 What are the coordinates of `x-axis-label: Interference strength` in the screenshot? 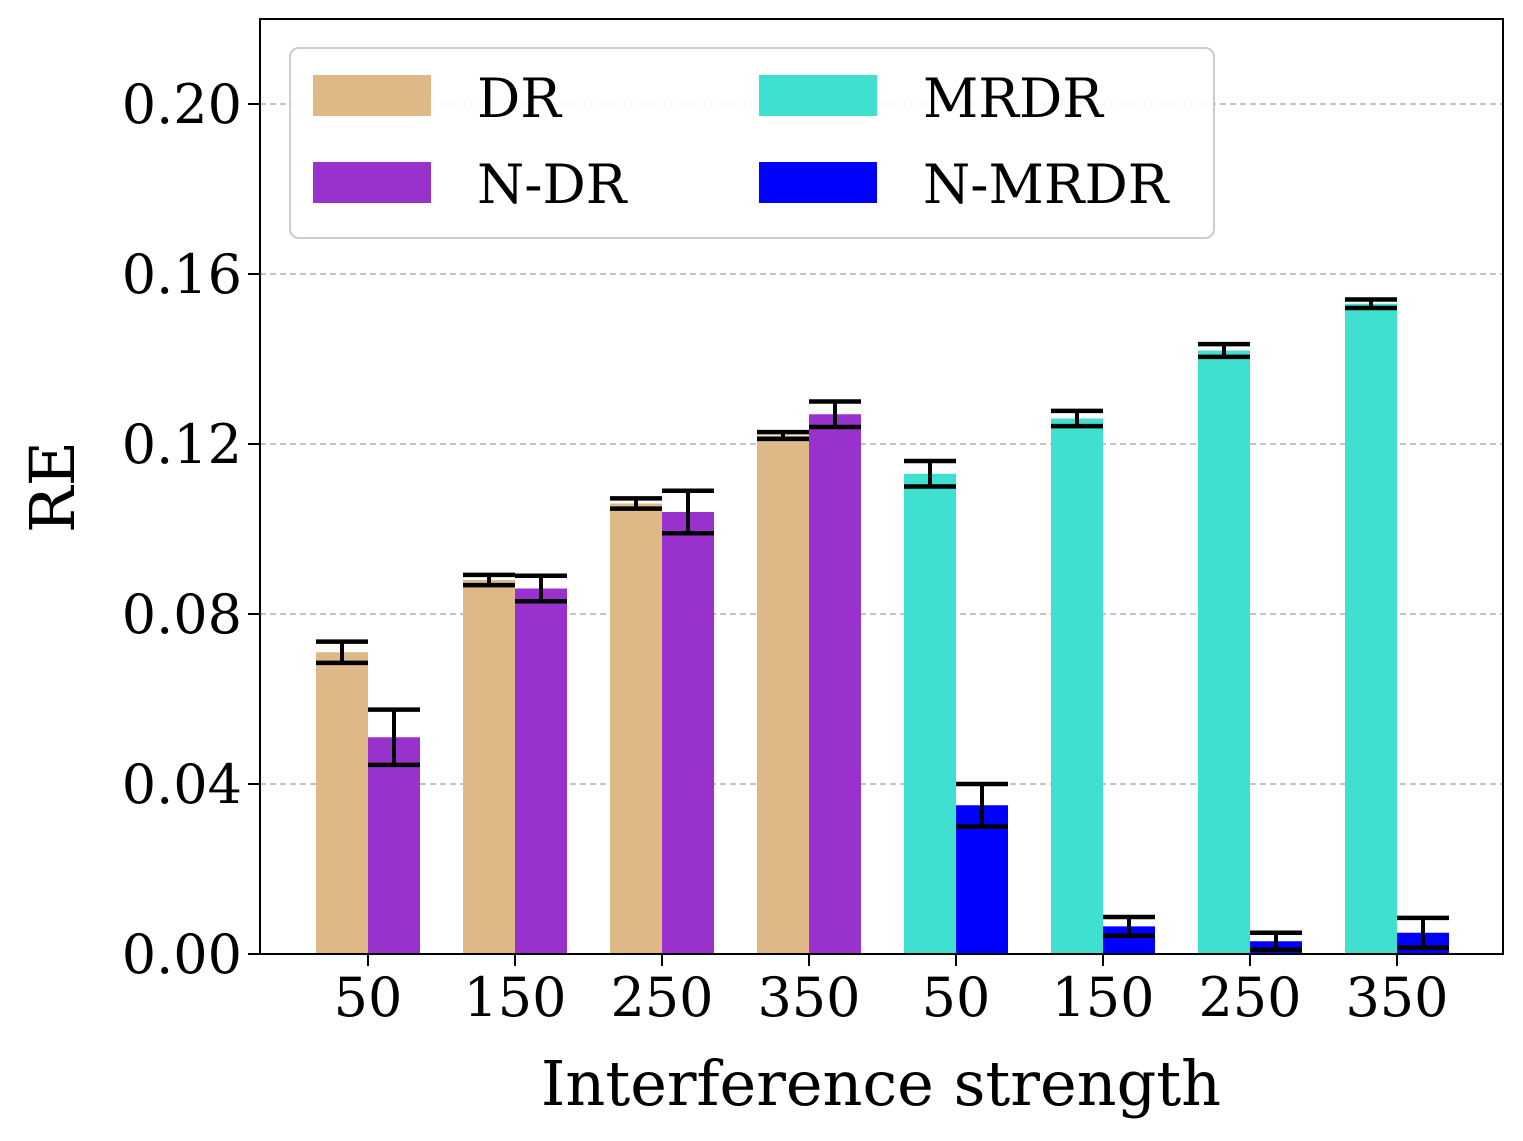 It's located at (881, 1083).